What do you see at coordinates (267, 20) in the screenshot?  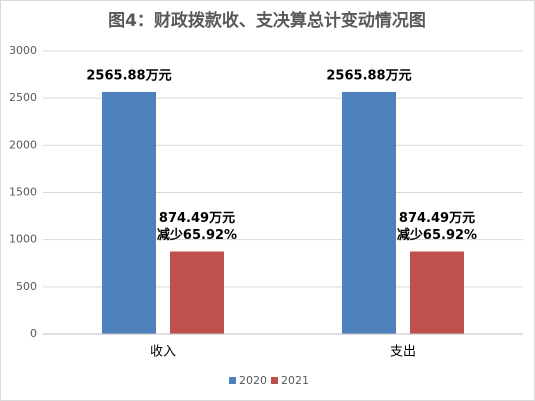 I see `chart-title: 图4：财政拨款收、支决算总计变动情况图` at bounding box center [267, 20].